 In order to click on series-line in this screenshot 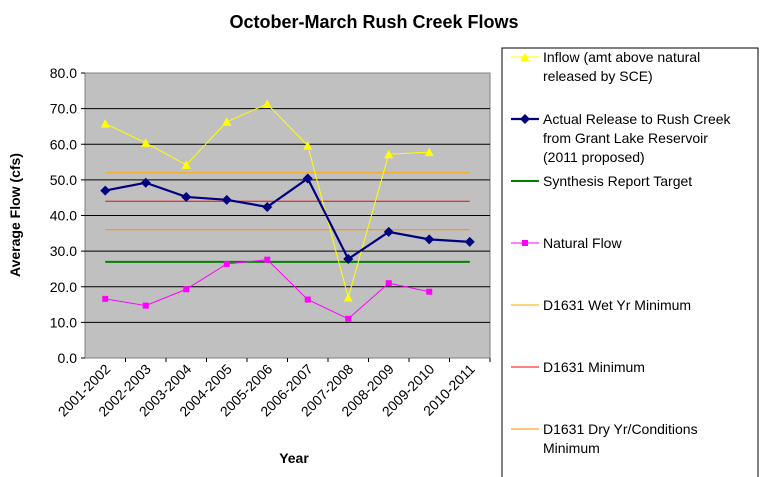, I will do `click(287, 218)`.